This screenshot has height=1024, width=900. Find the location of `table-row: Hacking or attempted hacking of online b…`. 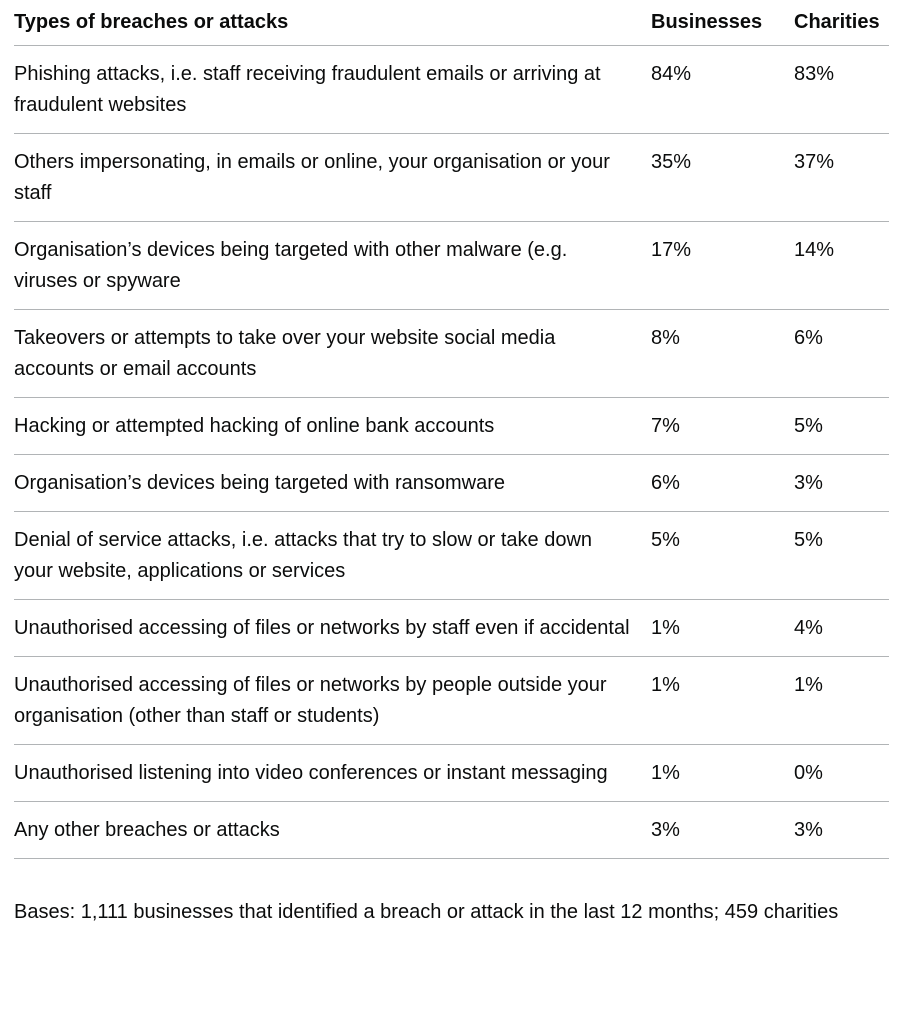

table-row: Hacking or attempted hacking of online b… is located at coordinates (451, 426).